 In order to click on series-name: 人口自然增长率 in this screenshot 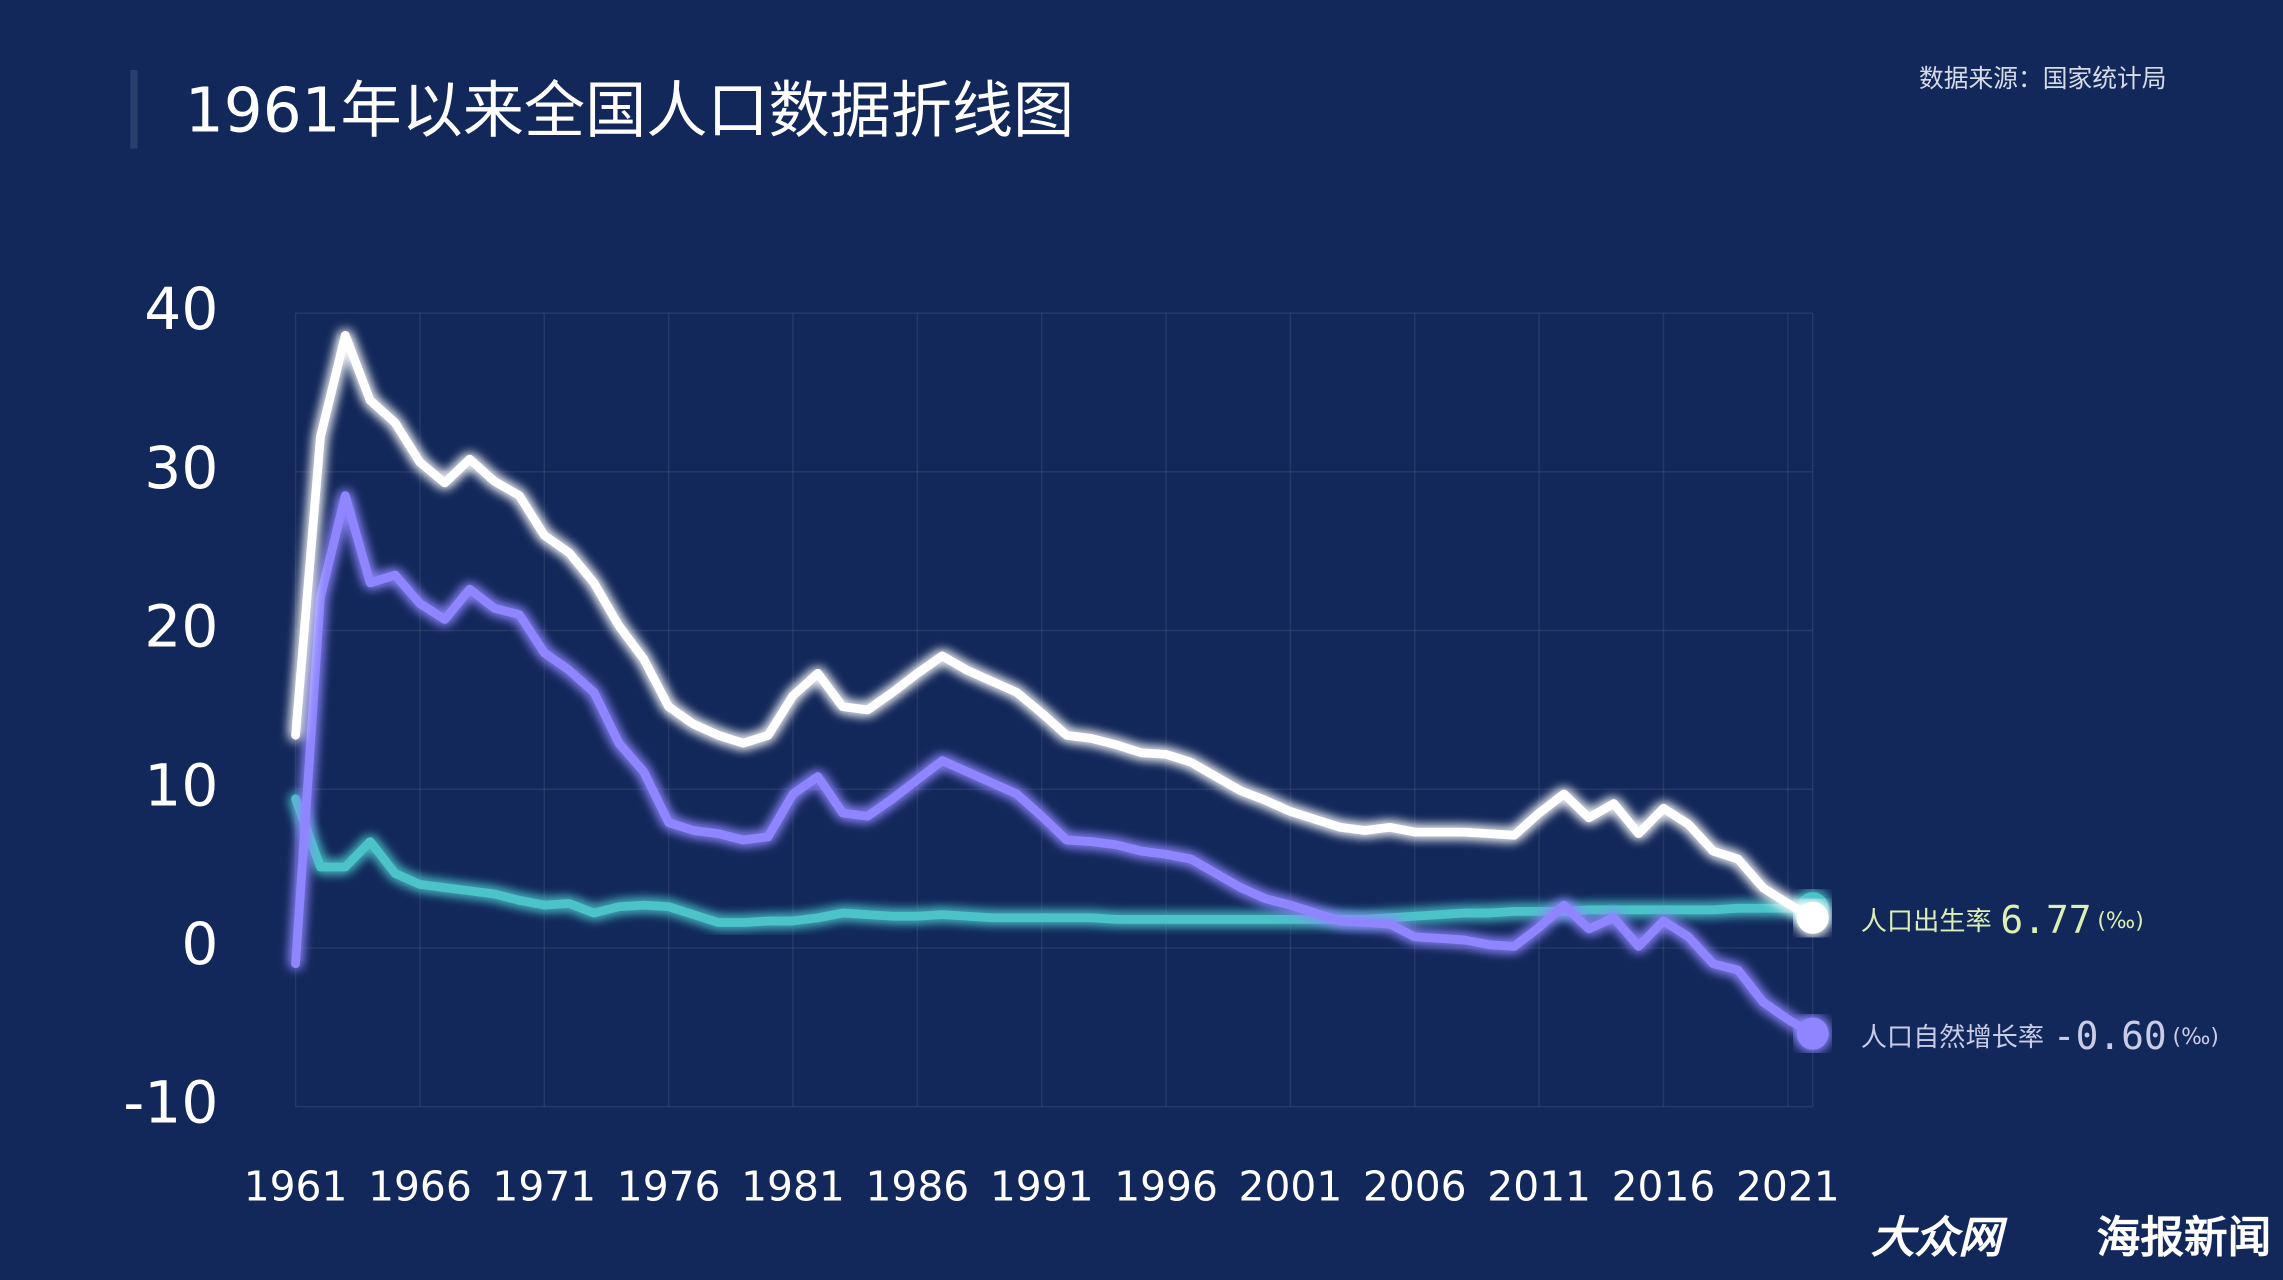, I will do `click(1952, 1038)`.